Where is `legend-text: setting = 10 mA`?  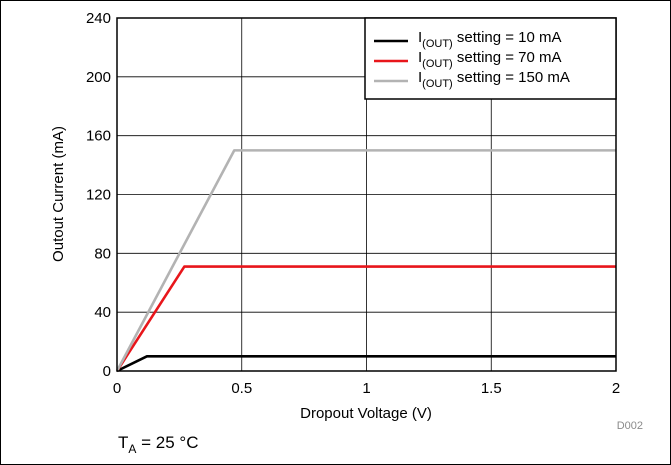
legend-text: setting = 10 mA is located at coordinates (507, 37).